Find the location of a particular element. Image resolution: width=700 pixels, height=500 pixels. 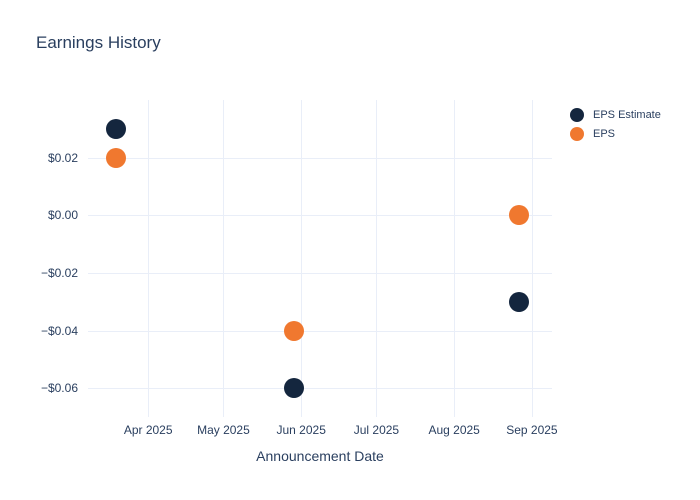

chart-title: Earnings History is located at coordinates (98, 42).